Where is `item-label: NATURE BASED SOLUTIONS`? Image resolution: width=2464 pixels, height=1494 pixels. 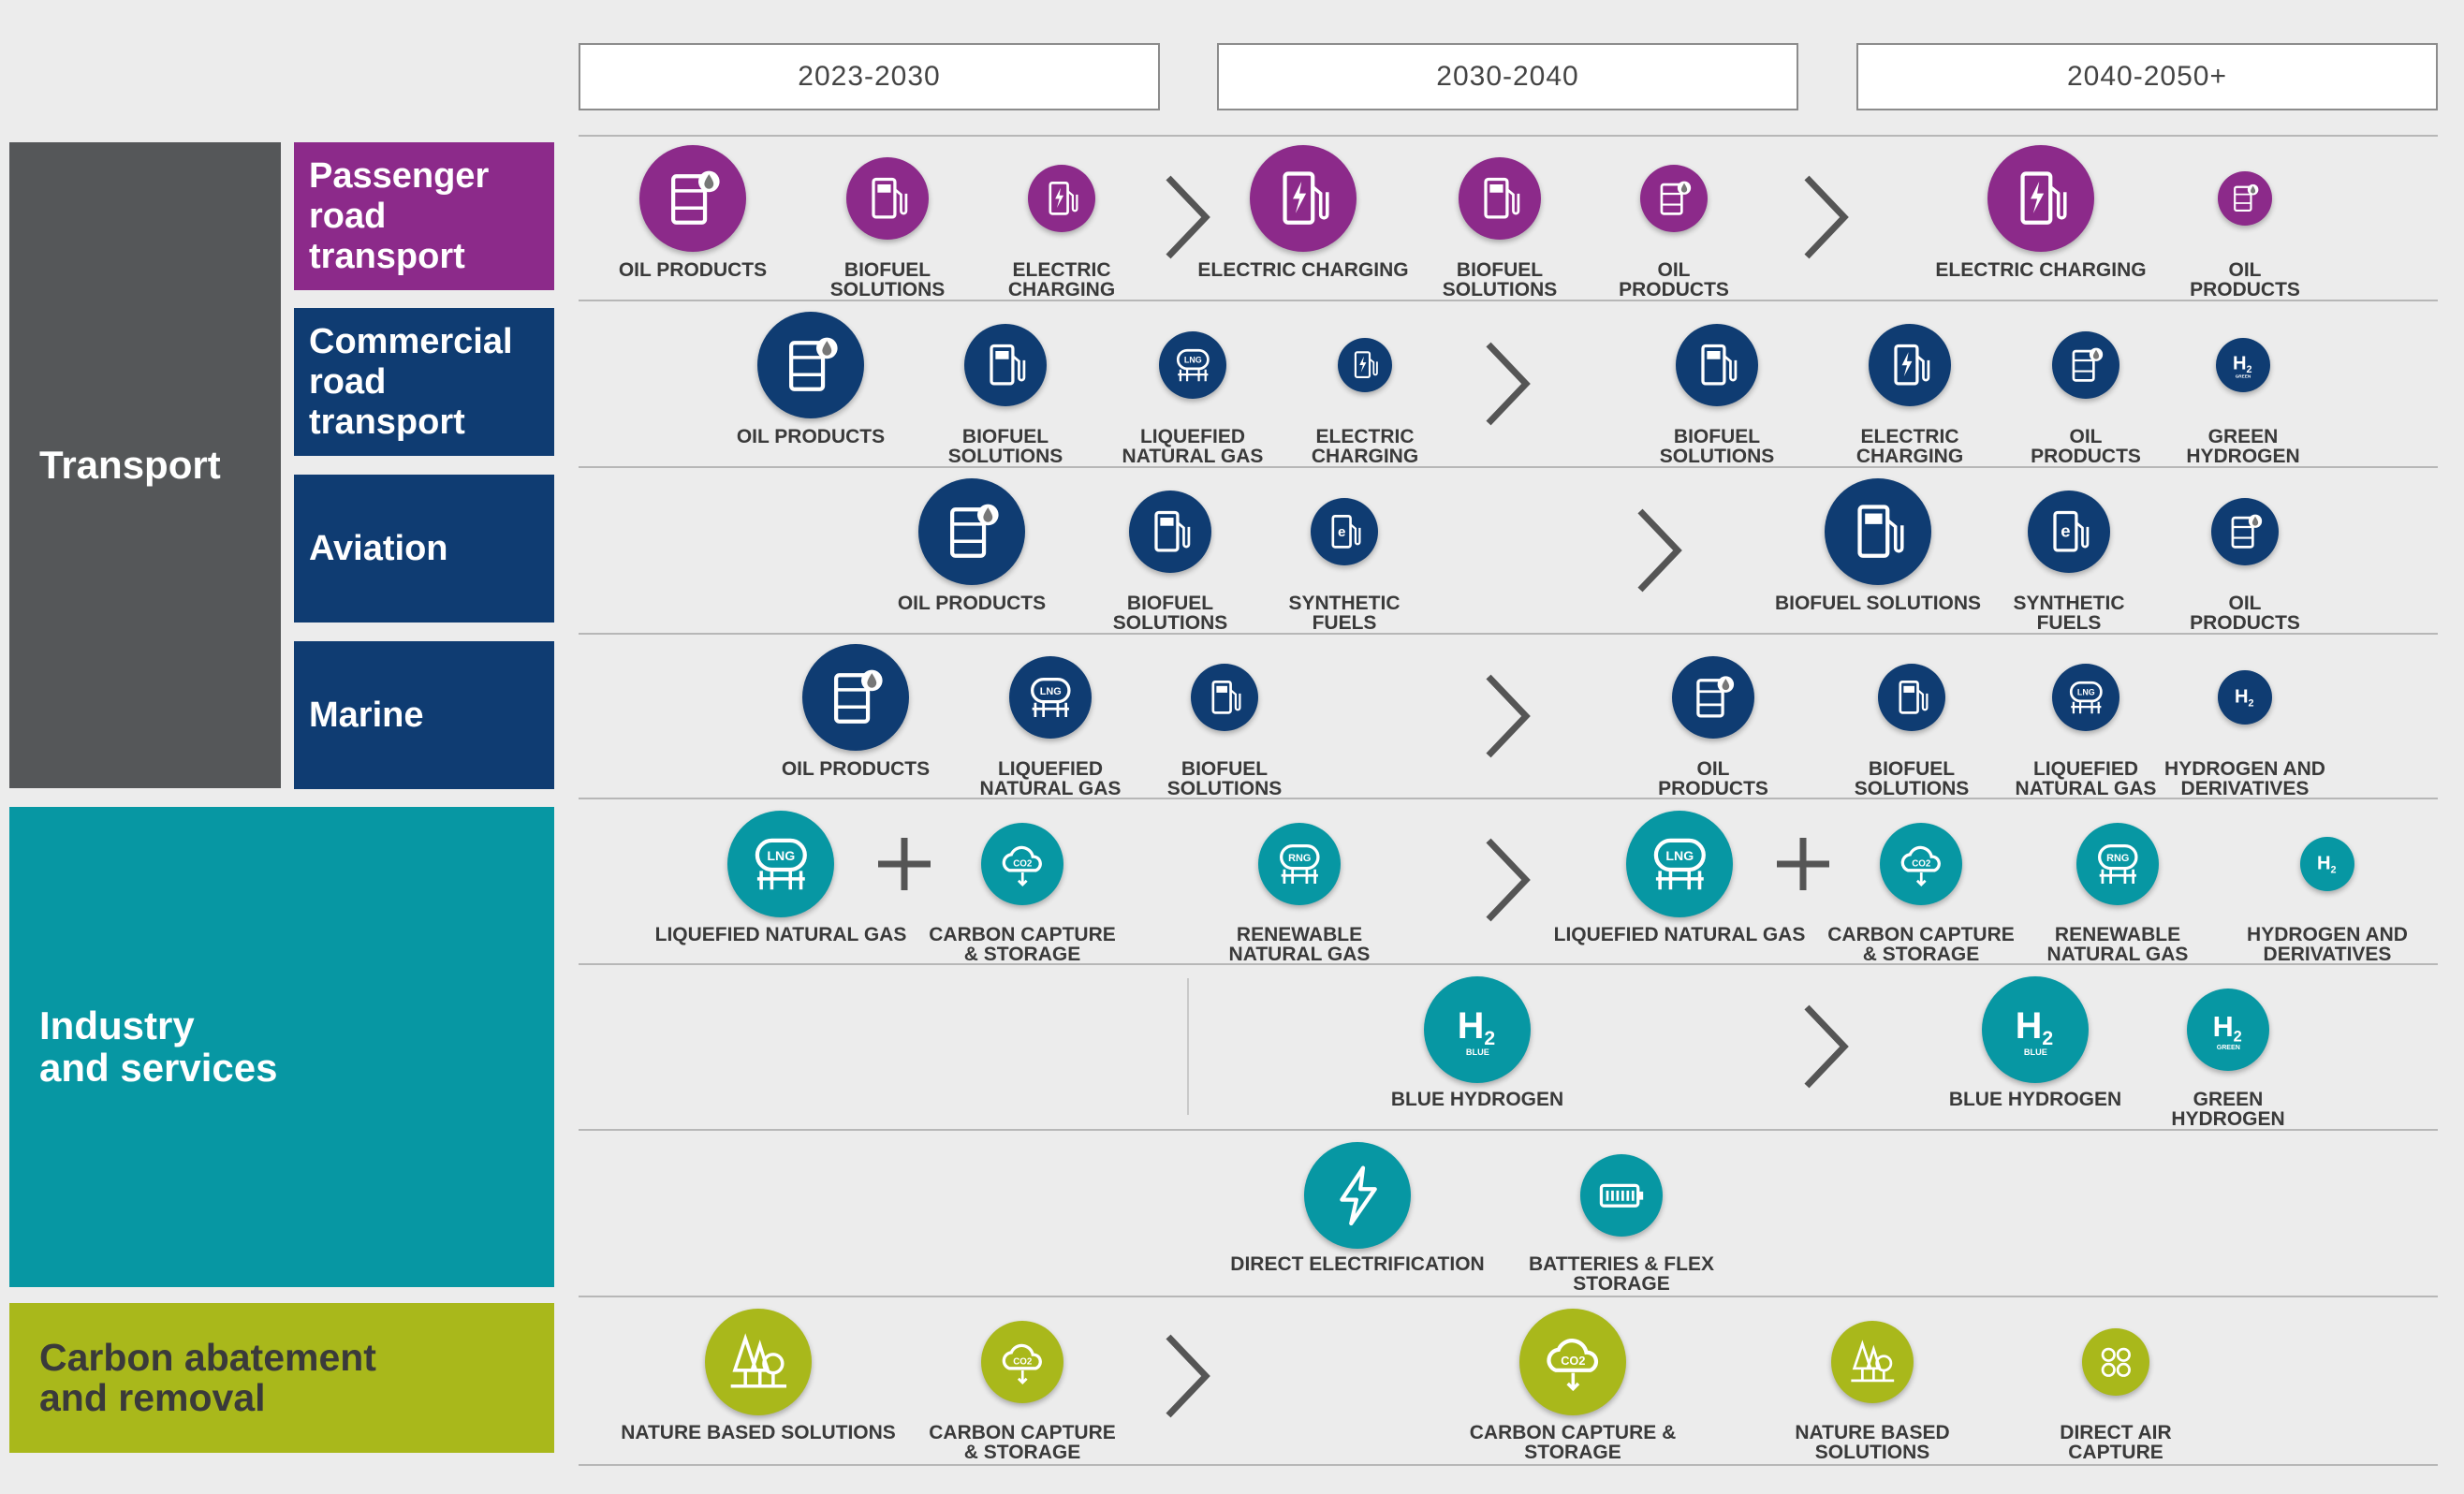
item-label: NATURE BASED SOLUTIONS is located at coordinates (1872, 1442).